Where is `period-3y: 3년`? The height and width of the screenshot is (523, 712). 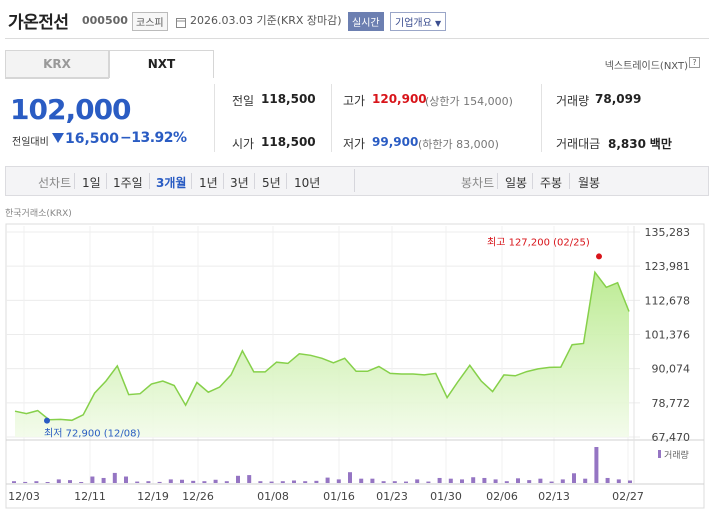 period-3y: 3년 is located at coordinates (239, 183).